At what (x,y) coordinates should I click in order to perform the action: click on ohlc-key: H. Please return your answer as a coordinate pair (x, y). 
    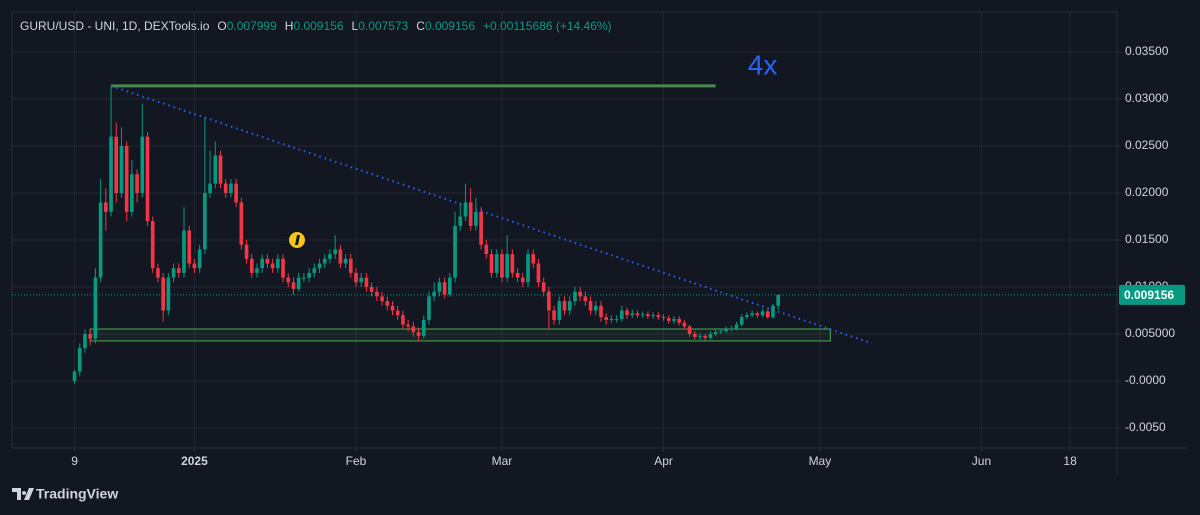
    Looking at the image, I should click on (289, 26).